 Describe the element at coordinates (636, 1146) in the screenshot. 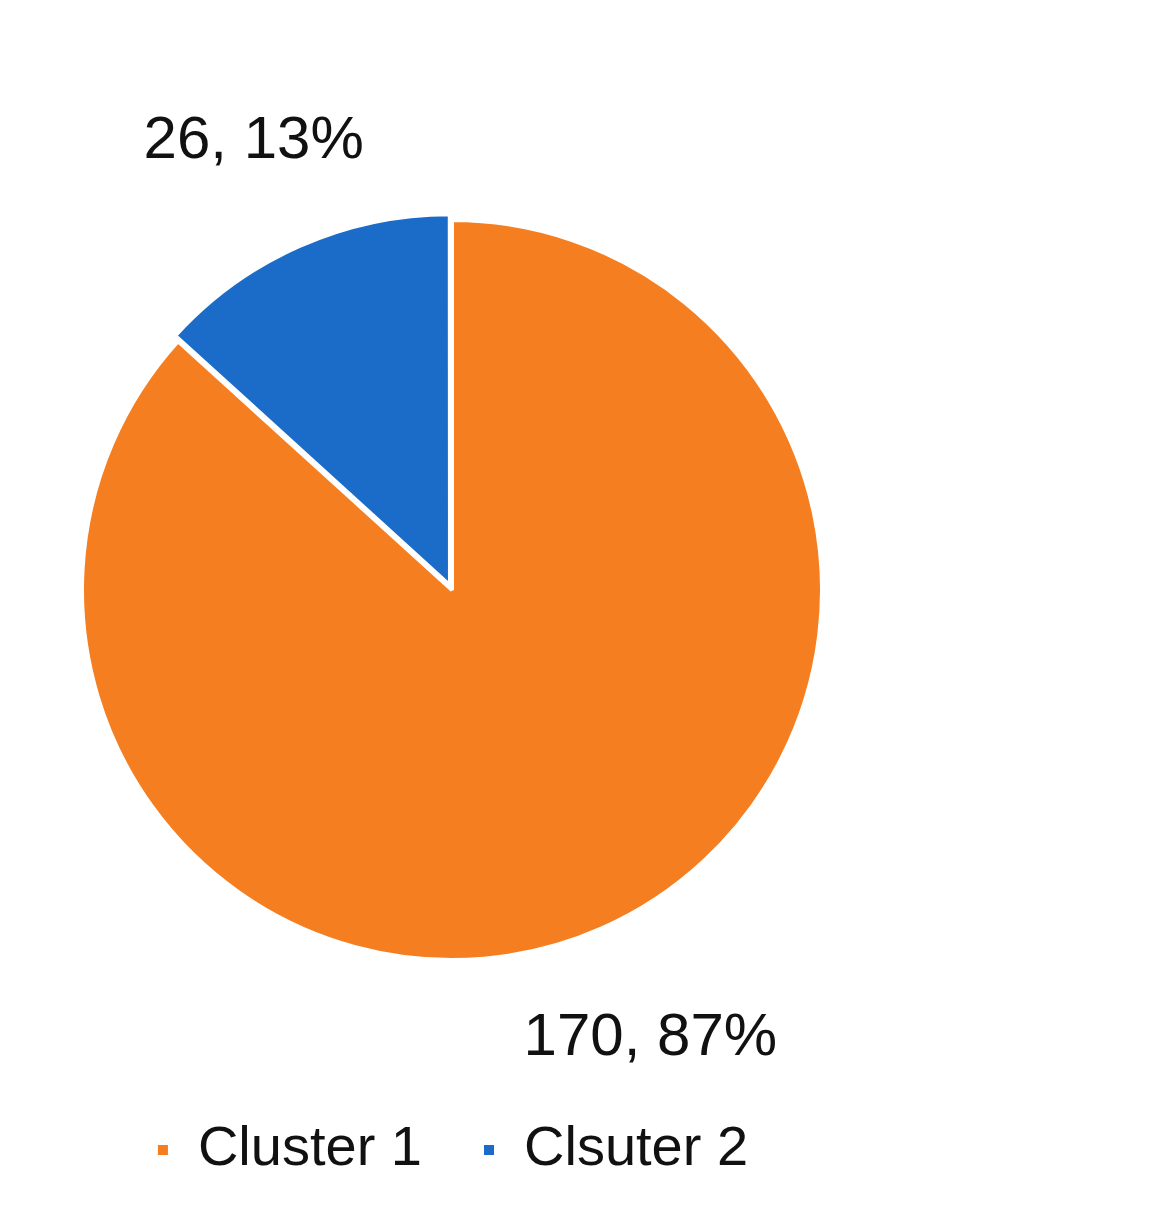

I see `legend-label: Clsuter 2` at that location.